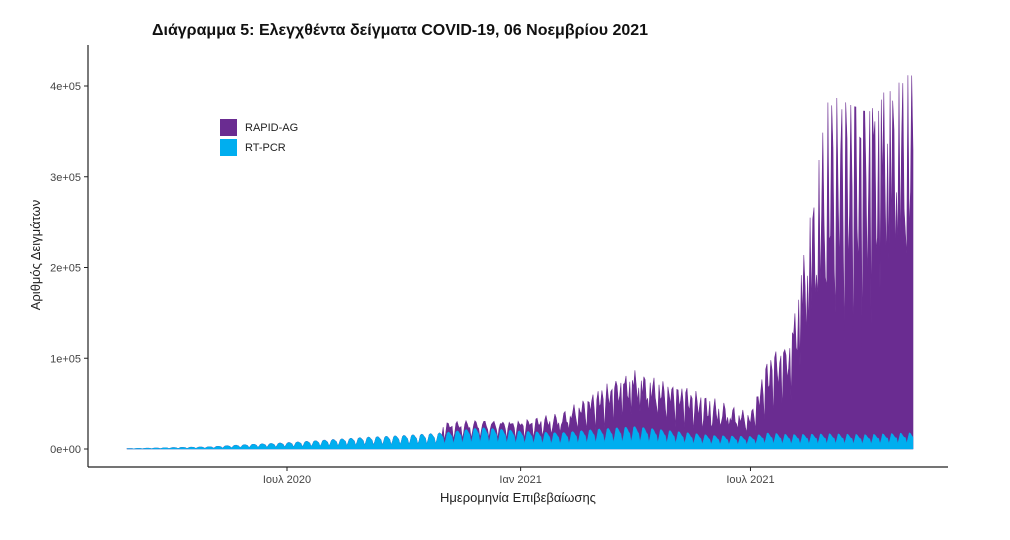  I want to click on legend-label: RAPID-AG, so click(271, 128).